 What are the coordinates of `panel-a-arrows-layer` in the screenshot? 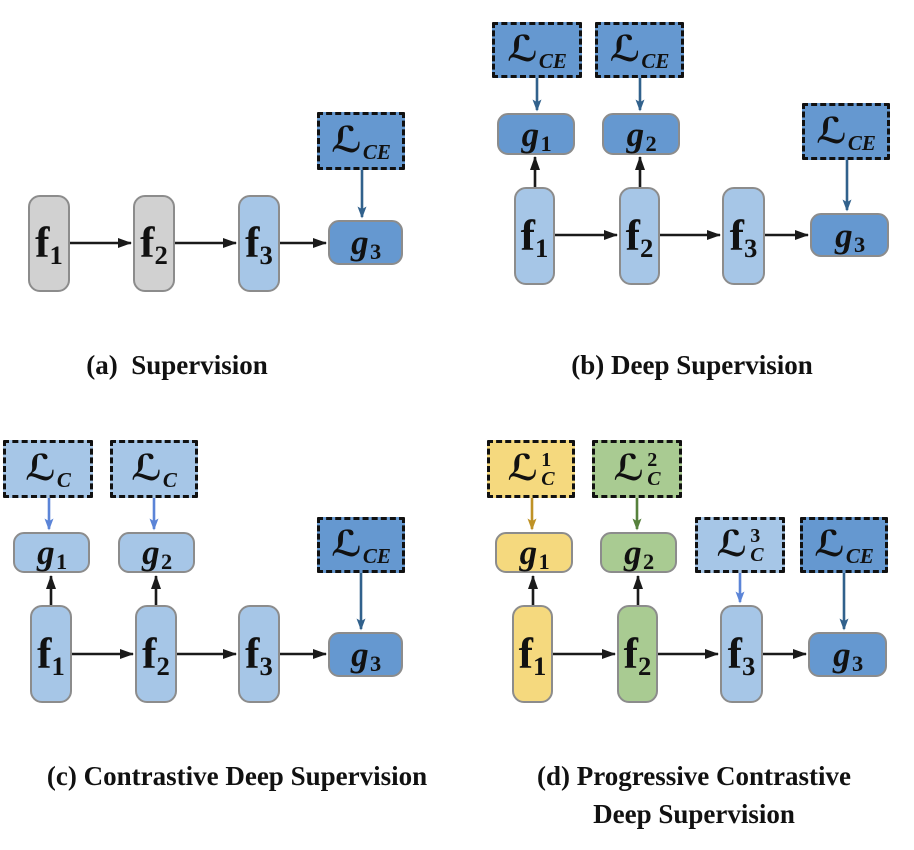 It's located at (218, 209).